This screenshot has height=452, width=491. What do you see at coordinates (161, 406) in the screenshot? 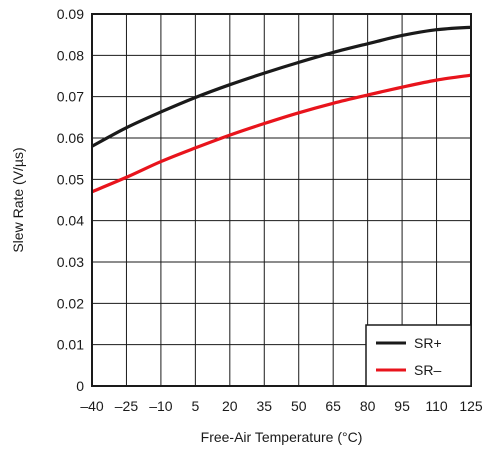
I see `x-tick-label: –10` at bounding box center [161, 406].